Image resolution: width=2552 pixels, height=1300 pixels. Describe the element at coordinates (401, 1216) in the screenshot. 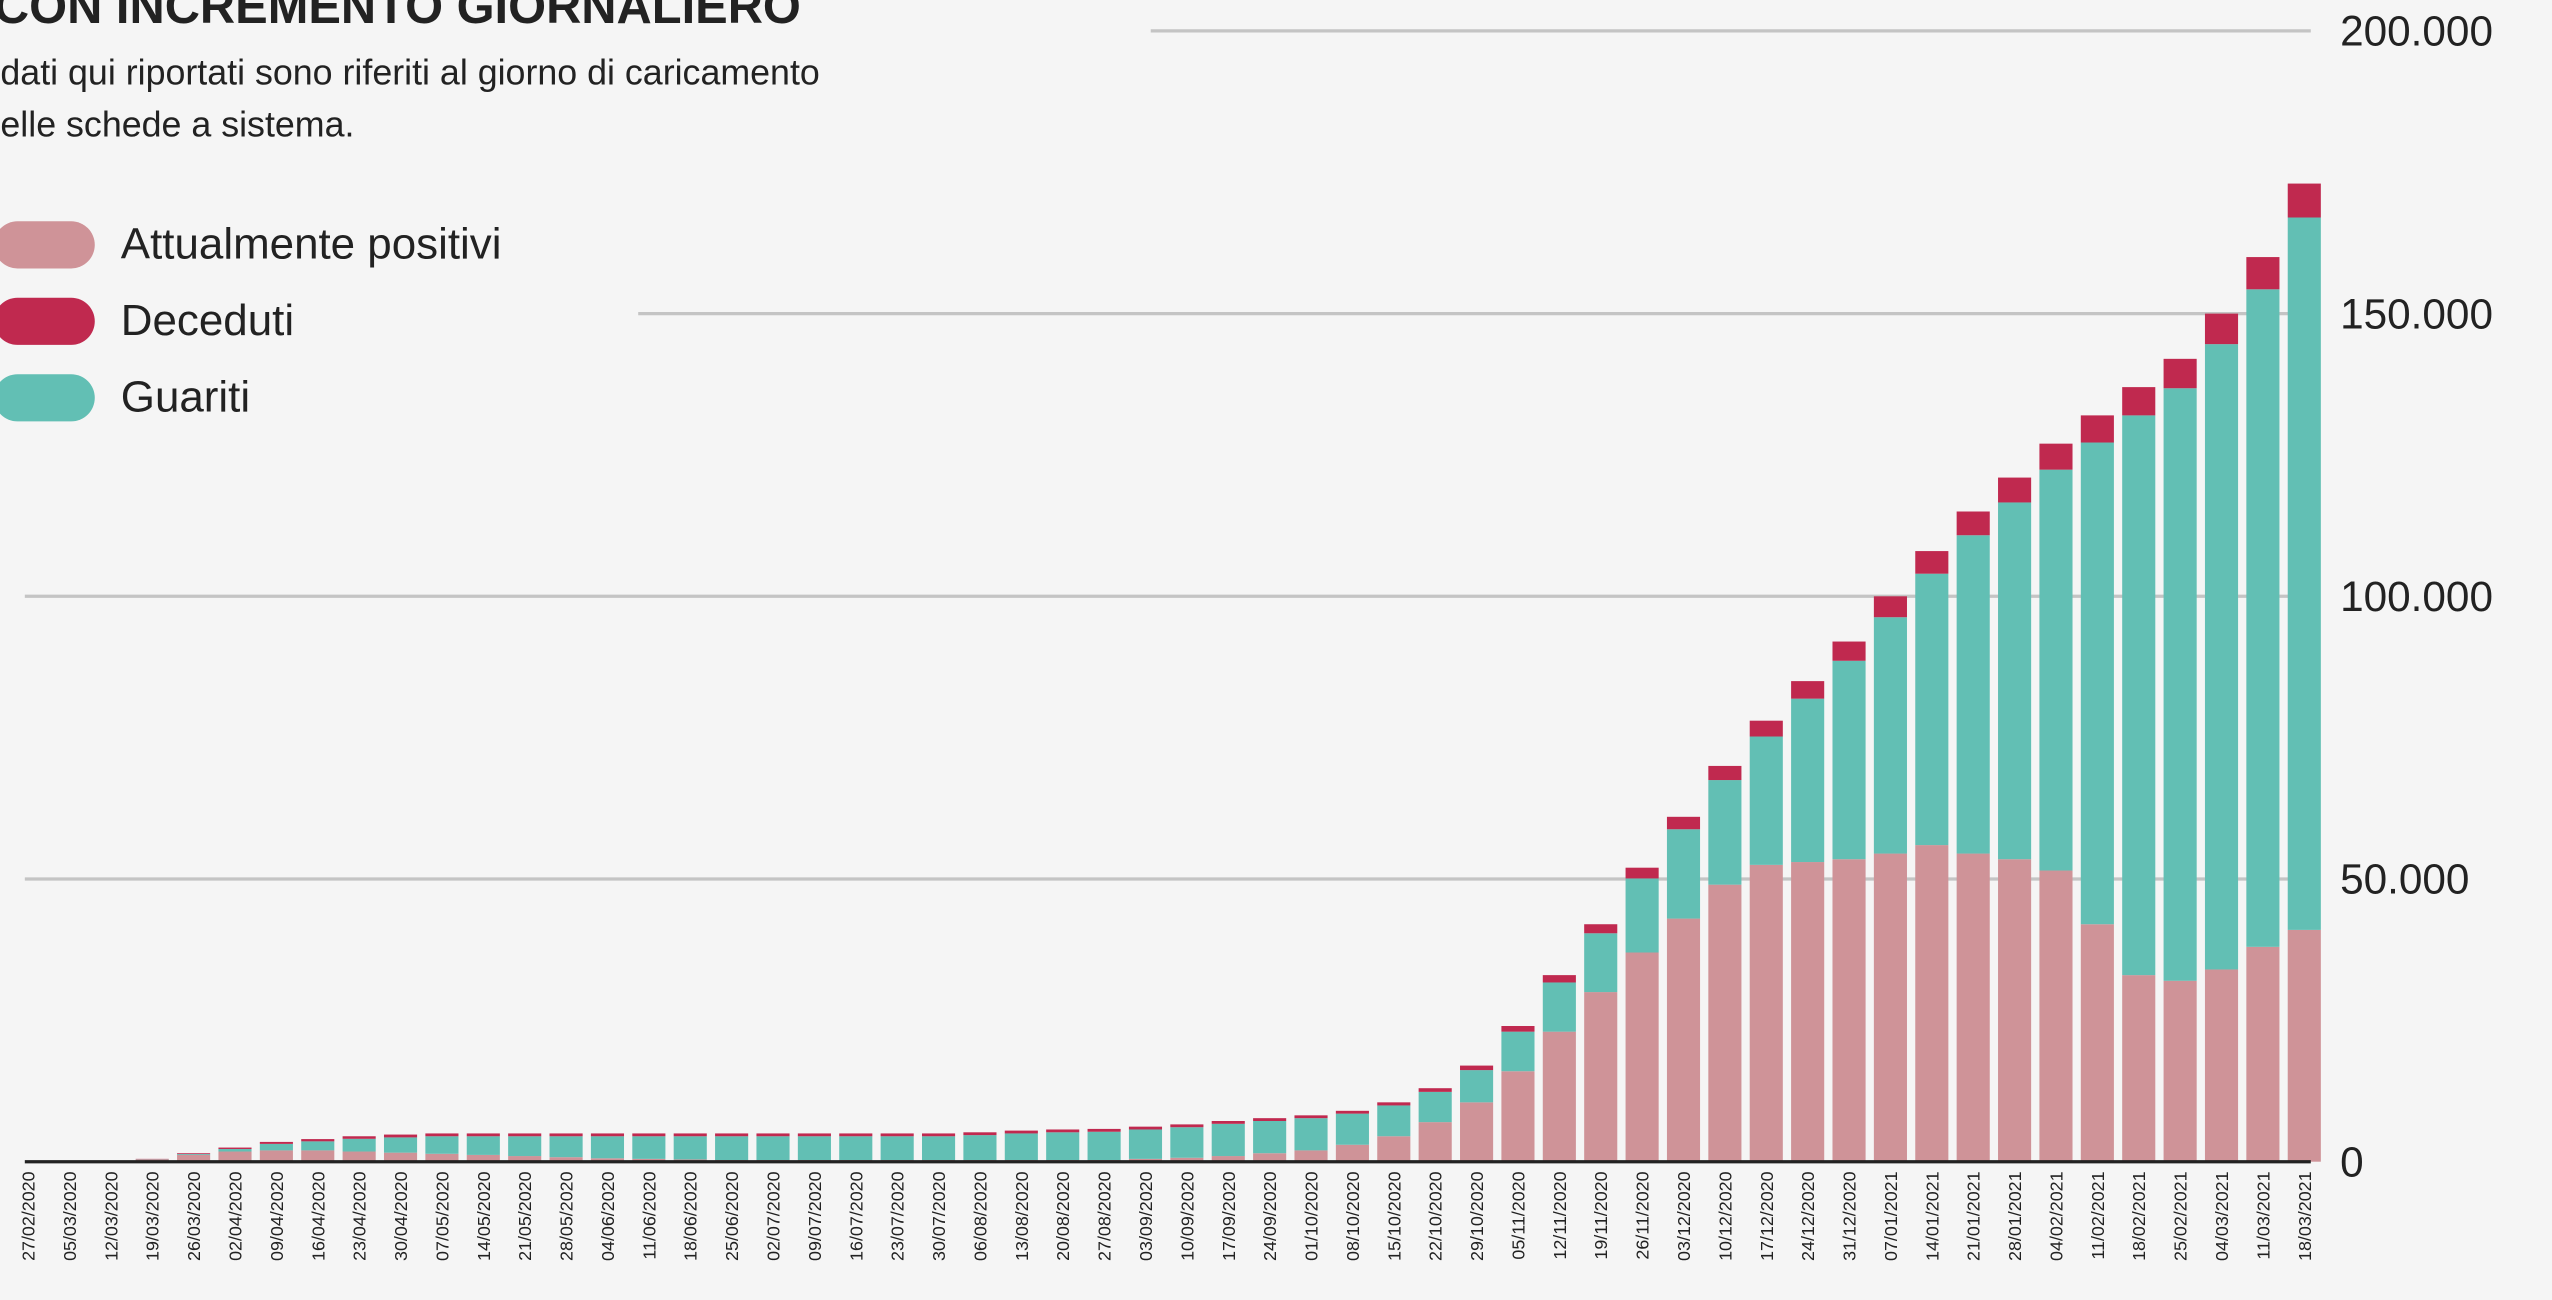

I see `x-tick-label: 30/04/2020` at that location.